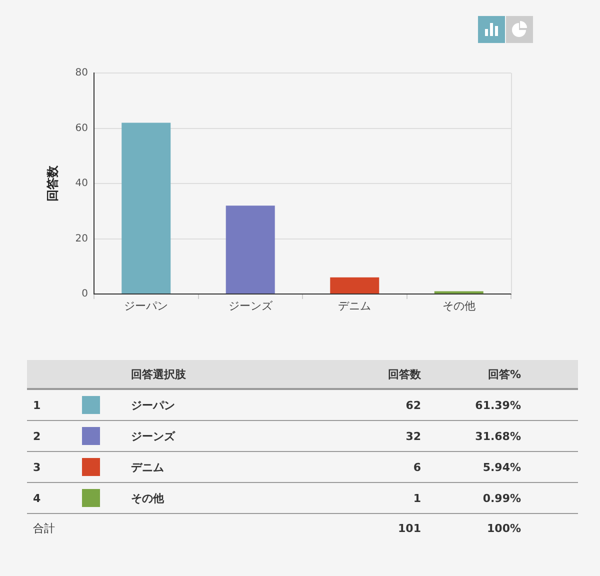  I want to click on text: 31.68%, so click(471, 436).